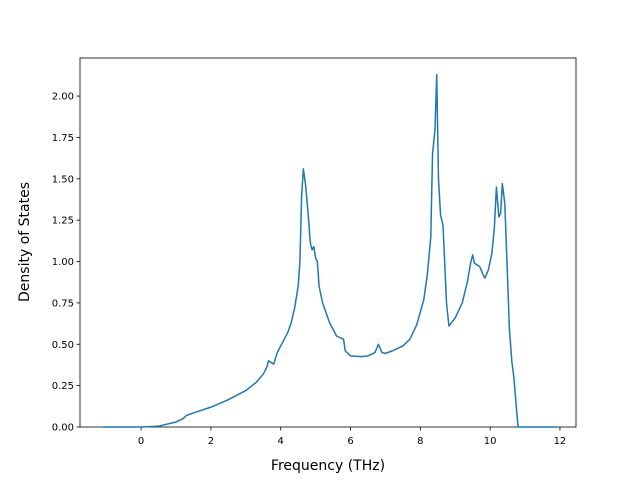  Describe the element at coordinates (25, 242) in the screenshot. I see `y-axis-label: Density of States` at that location.